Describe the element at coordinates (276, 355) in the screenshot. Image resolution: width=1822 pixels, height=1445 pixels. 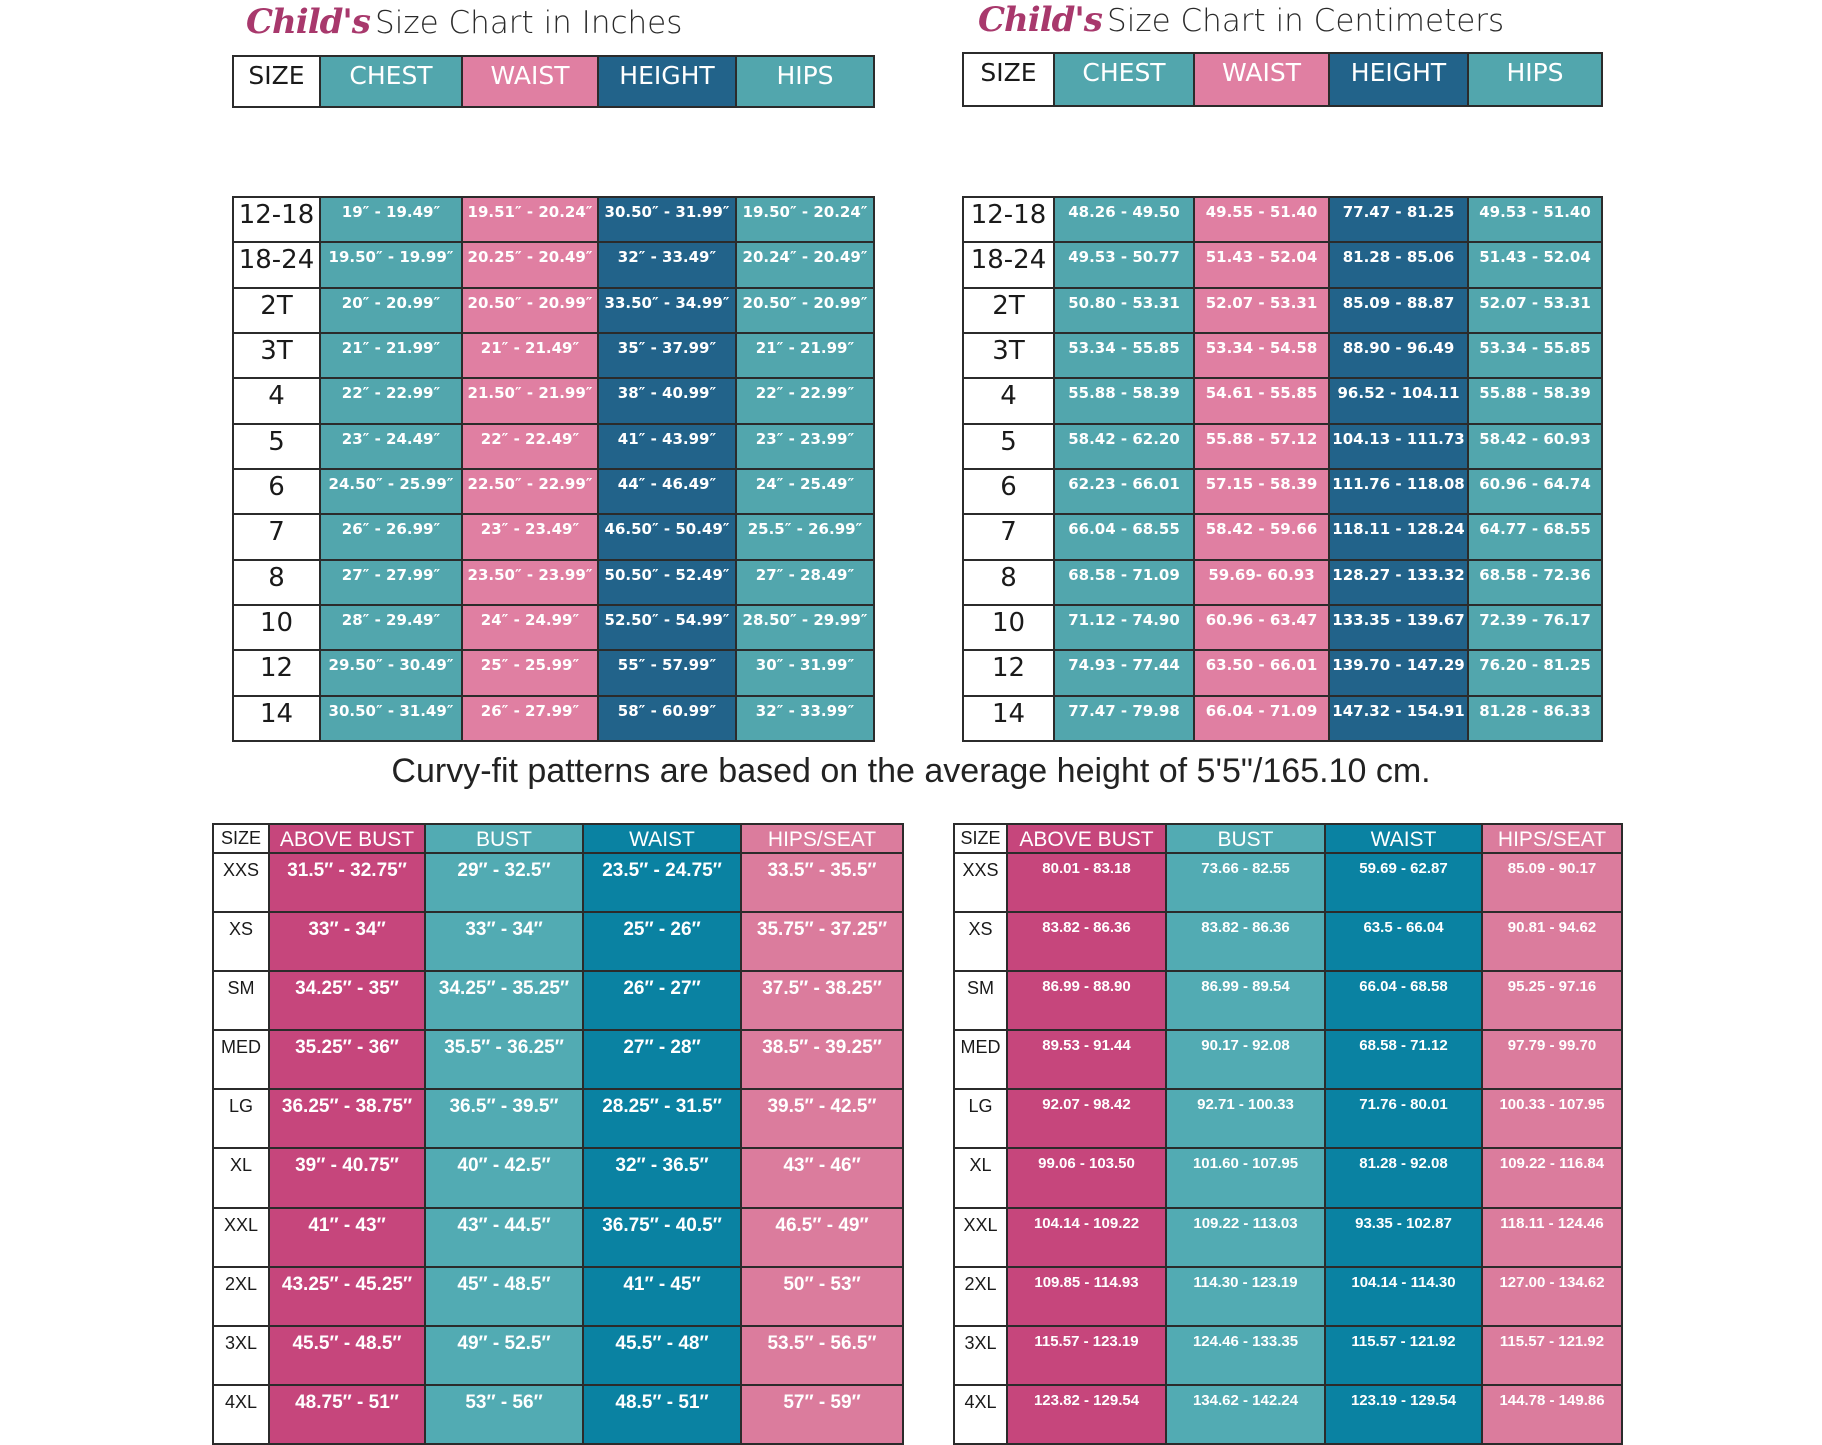
I see `cell-size: 3T` at that location.